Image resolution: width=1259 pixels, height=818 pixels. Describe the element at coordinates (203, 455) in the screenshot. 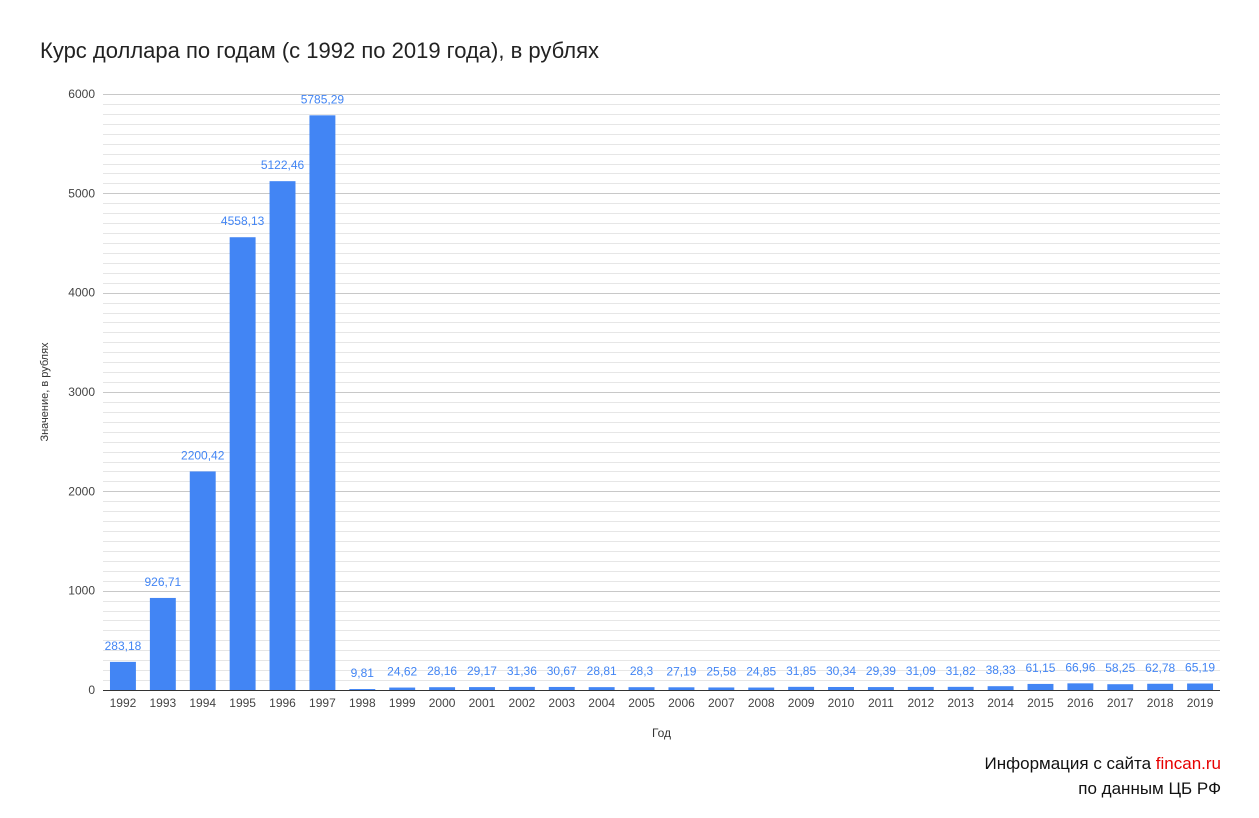

I see `data-label: 2200,42` at that location.